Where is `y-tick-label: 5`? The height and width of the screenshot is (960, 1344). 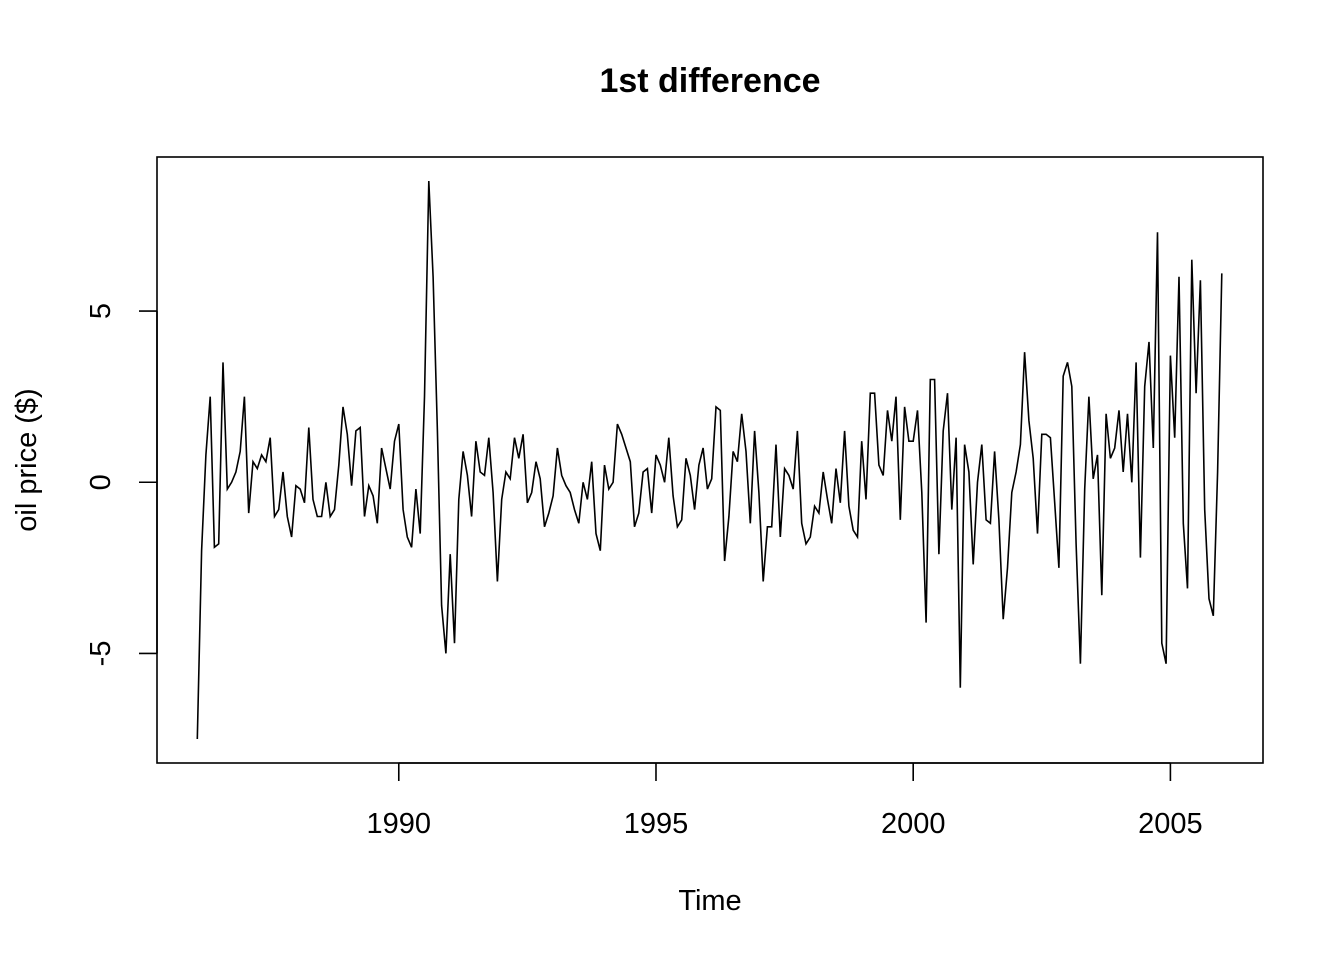 y-tick-label: 5 is located at coordinates (101, 311).